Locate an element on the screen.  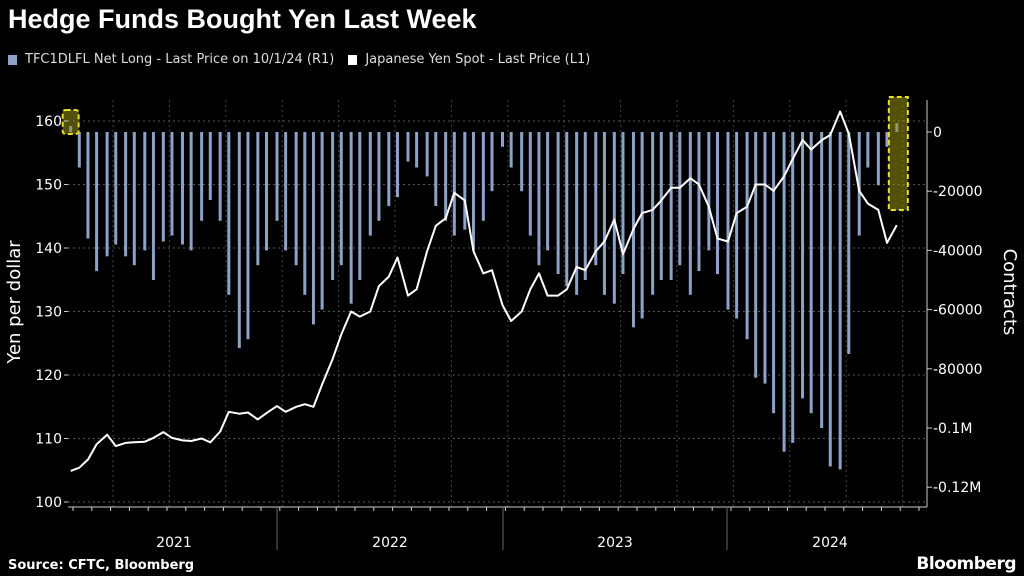
chart-title: Hedge Funds Bought Yen Last Week is located at coordinates (242, 19).